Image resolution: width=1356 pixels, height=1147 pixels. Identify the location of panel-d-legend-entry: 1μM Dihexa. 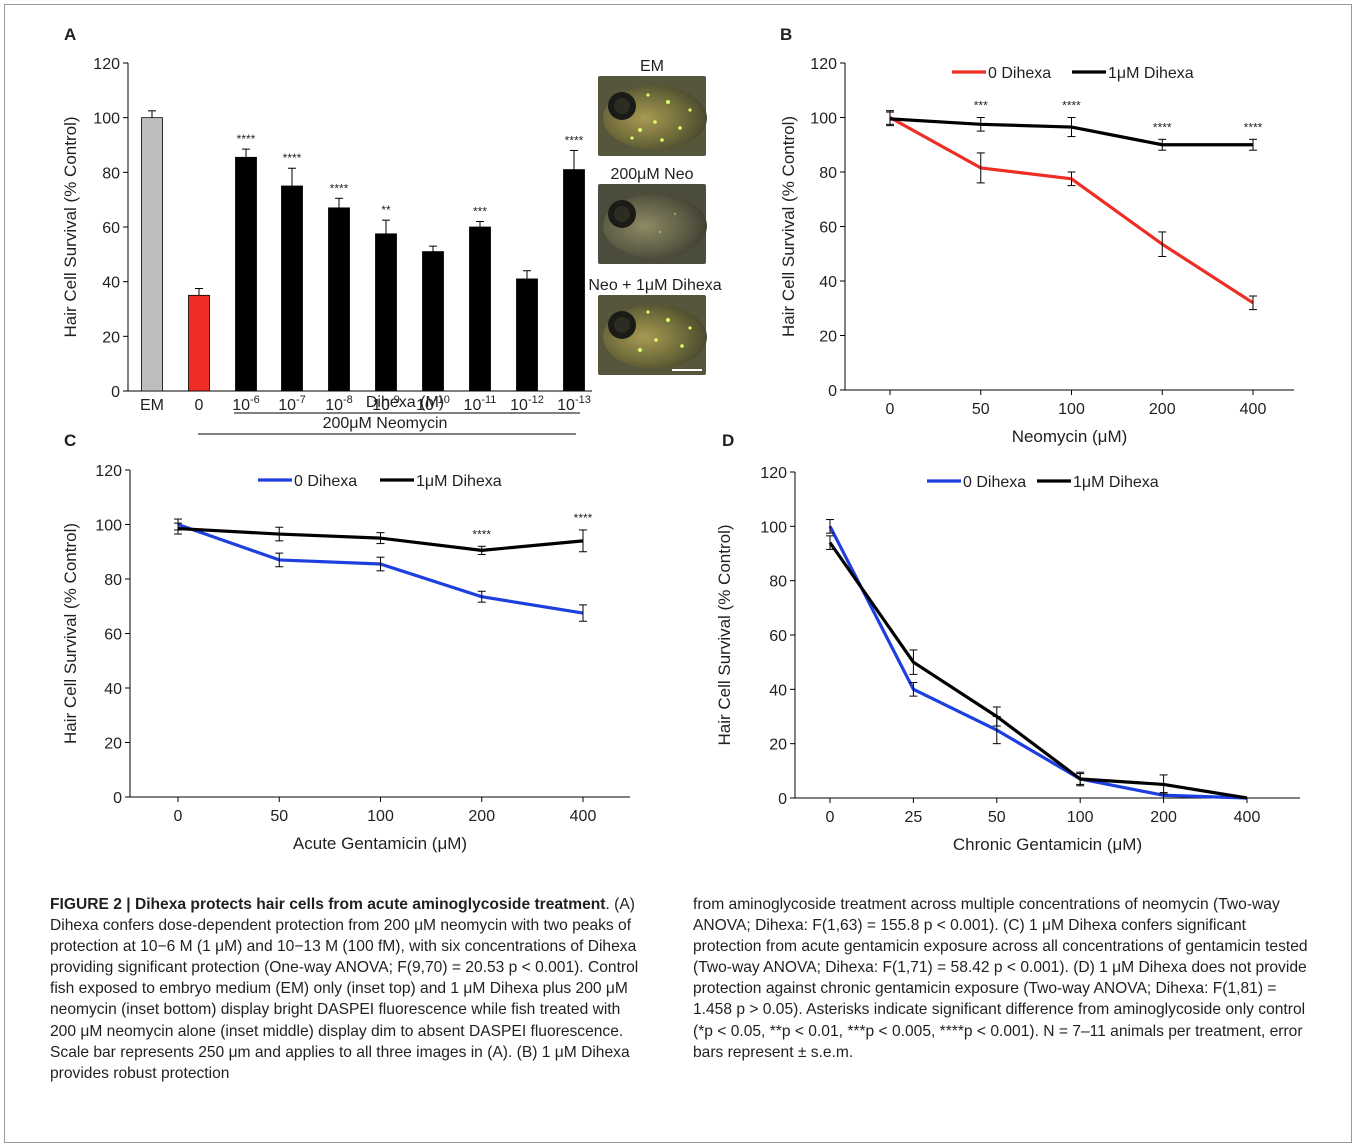
(1116, 482).